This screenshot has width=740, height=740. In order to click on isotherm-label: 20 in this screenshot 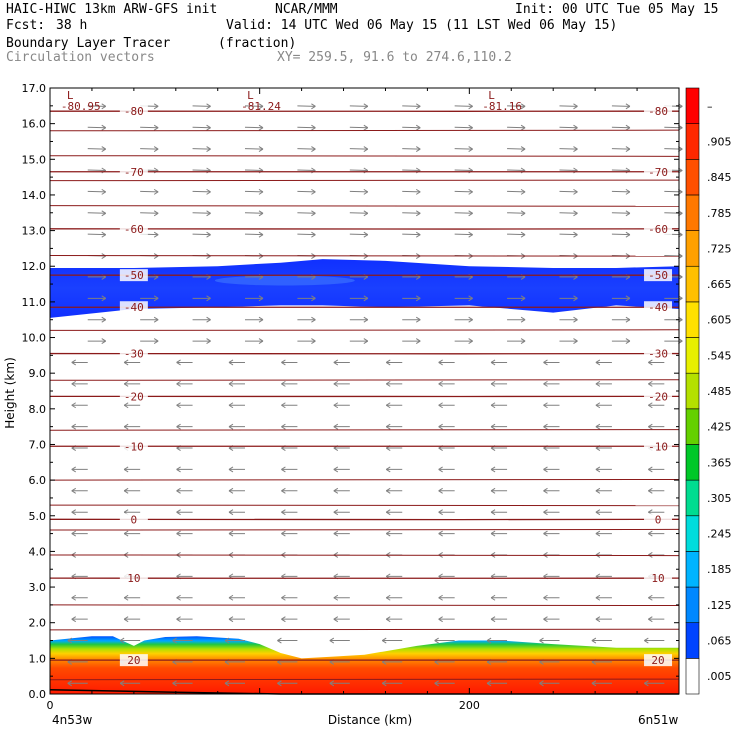, I will do `click(657, 660)`.